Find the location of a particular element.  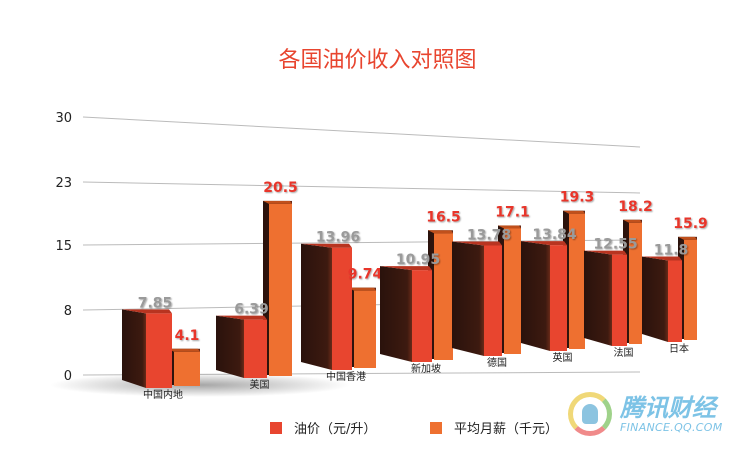

logo-url: FINANCE.QQ.COM is located at coordinates (671, 427).